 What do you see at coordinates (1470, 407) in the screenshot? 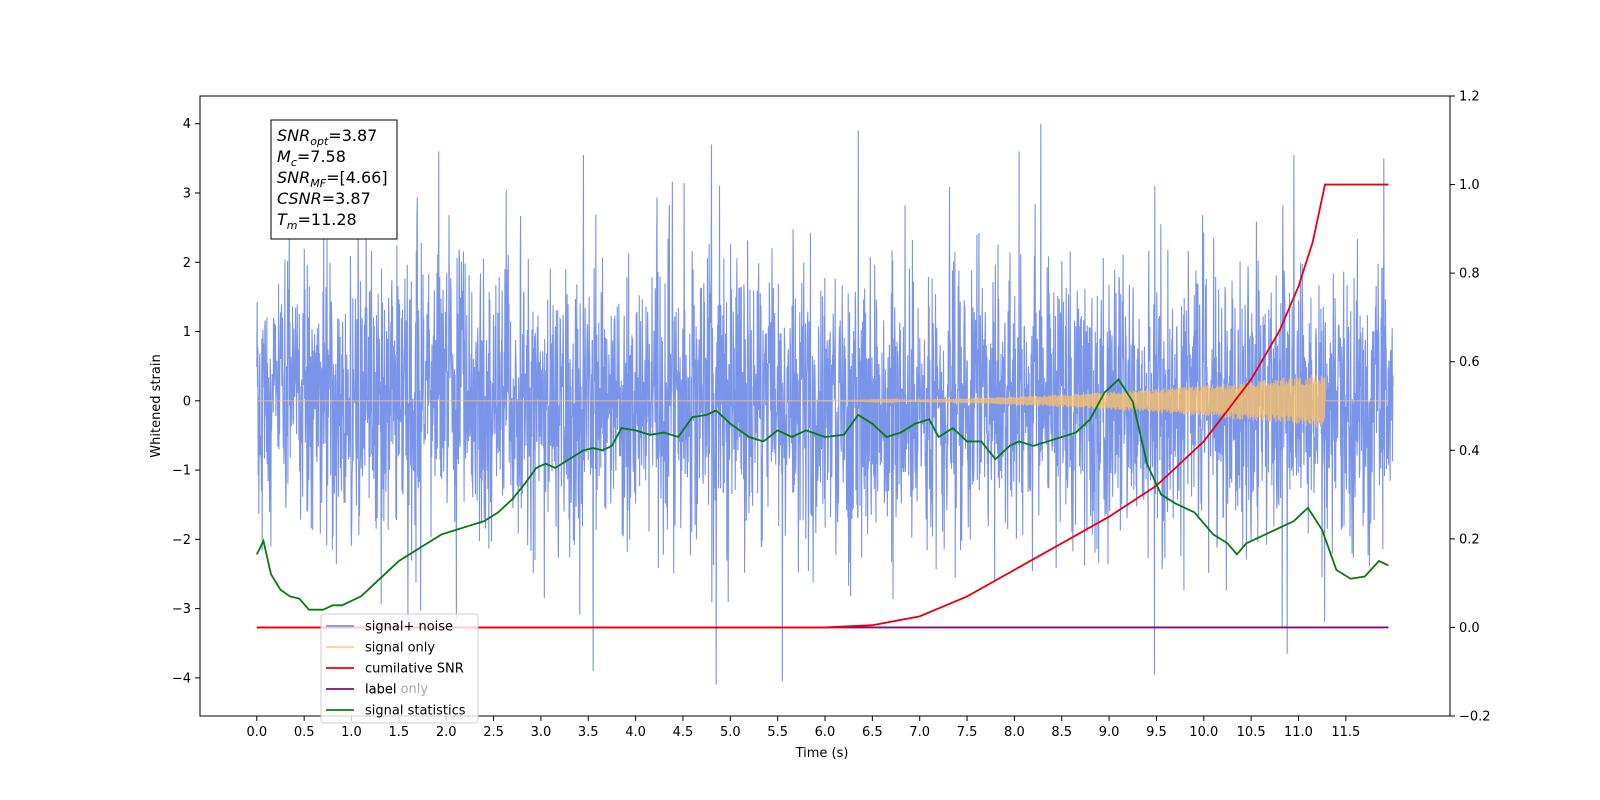
I see `y2-axis: 1.2 1.0 0.8 0.6 0.4 0.2 0.0 −0.2` at bounding box center [1470, 407].